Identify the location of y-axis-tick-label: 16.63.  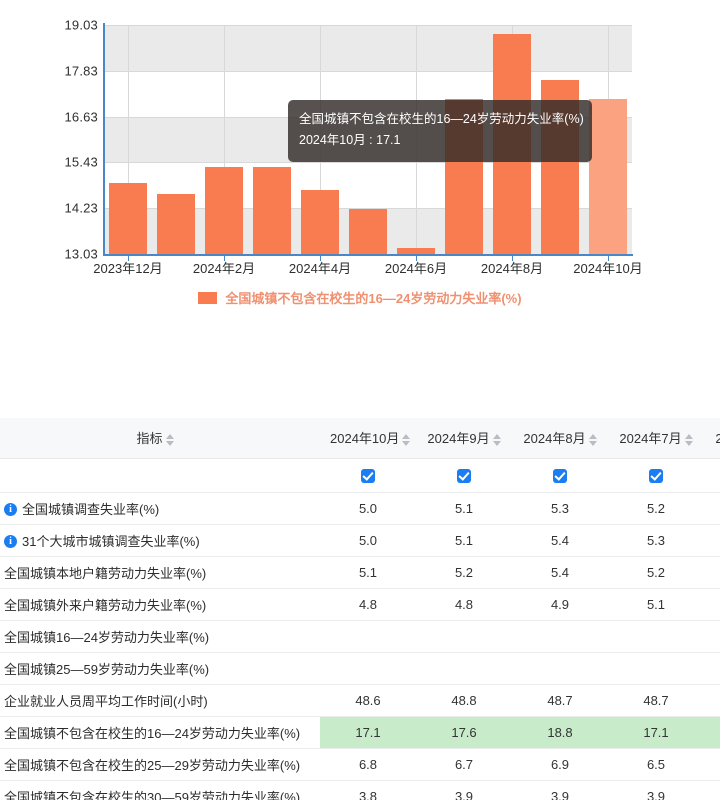
(81, 117).